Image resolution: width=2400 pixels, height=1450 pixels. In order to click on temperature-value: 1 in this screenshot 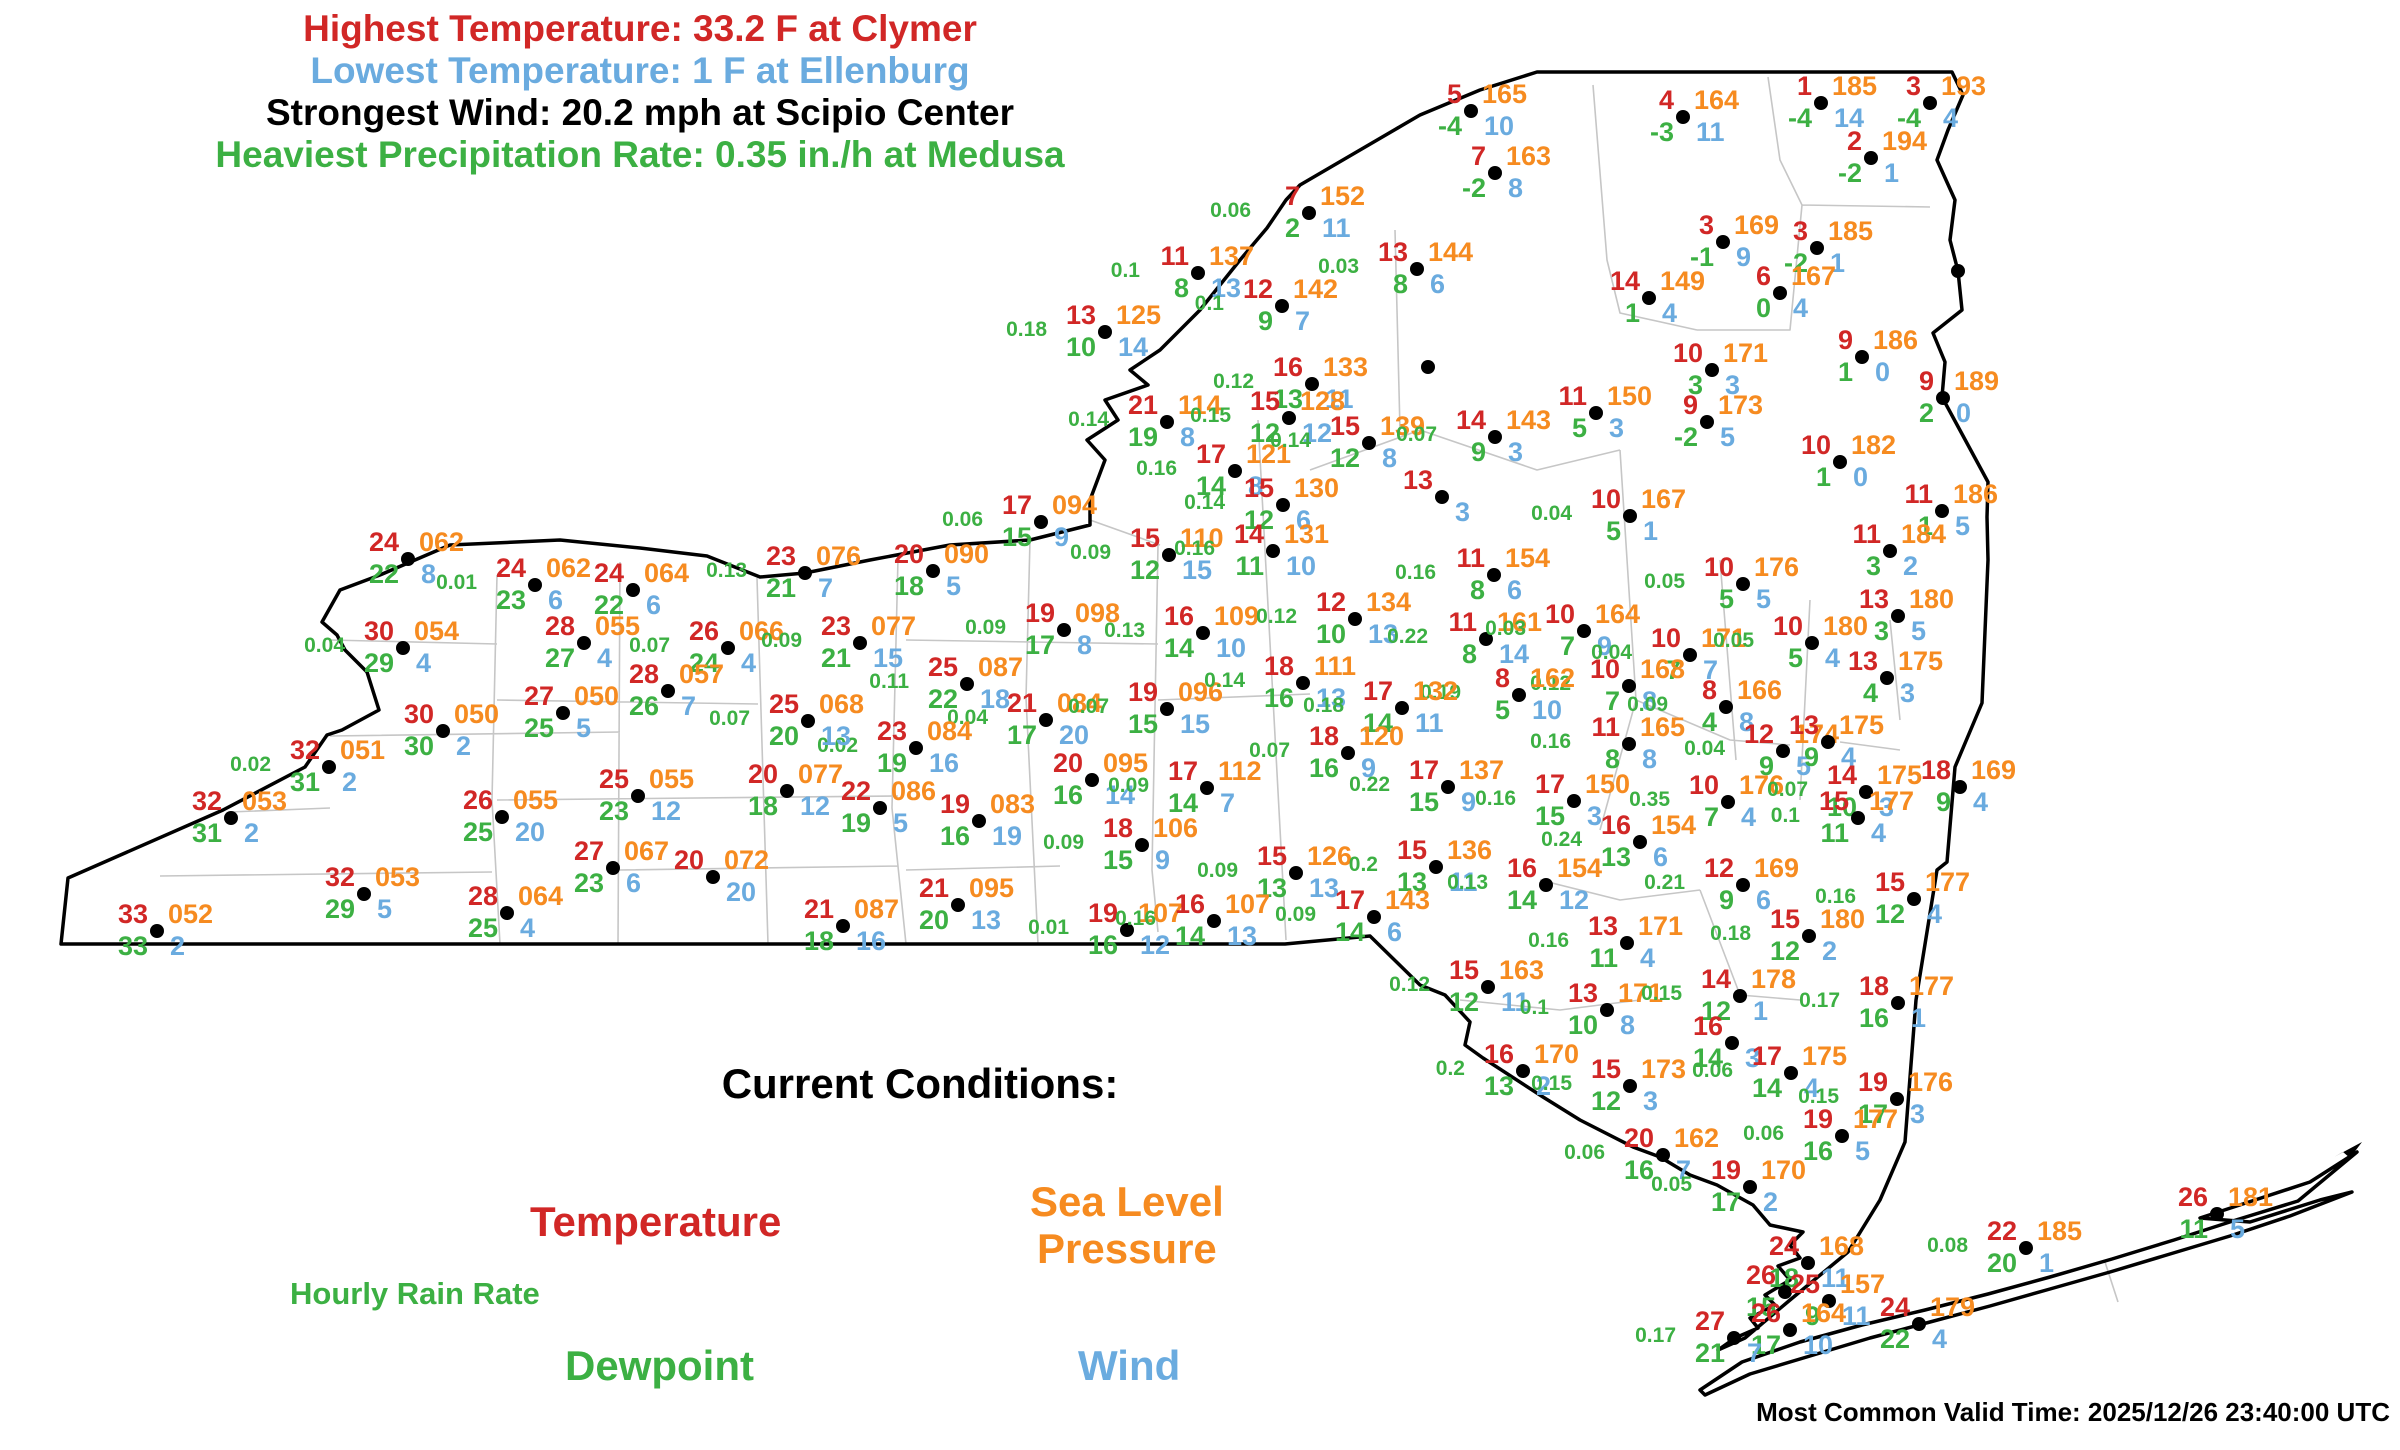, I will do `click(1804, 86)`.